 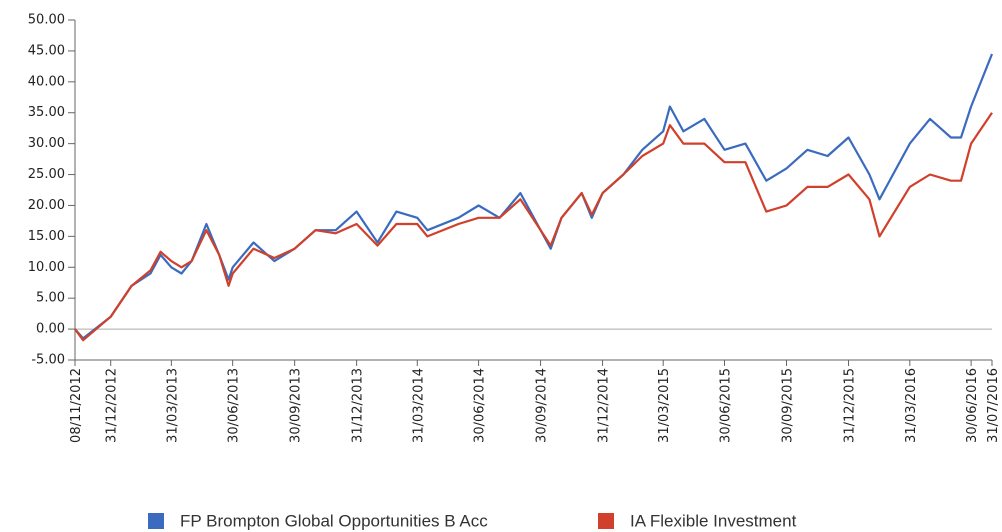 What do you see at coordinates (849, 405) in the screenshot?
I see `x-tick-label: 31/12/2015` at bounding box center [849, 405].